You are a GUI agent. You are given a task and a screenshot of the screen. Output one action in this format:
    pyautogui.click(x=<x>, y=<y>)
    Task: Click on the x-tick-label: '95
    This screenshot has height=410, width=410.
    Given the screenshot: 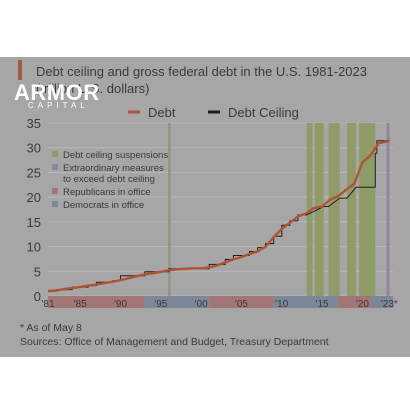 What is the action you would take?
    pyautogui.click(x=160, y=304)
    